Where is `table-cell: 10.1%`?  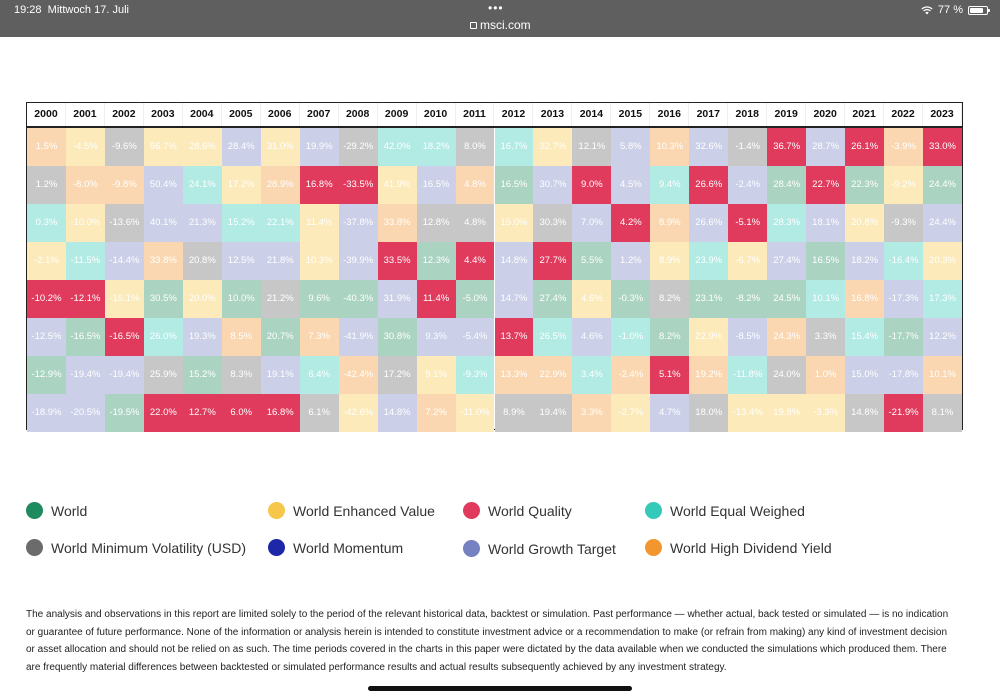 table-cell: 10.1% is located at coordinates (826, 299).